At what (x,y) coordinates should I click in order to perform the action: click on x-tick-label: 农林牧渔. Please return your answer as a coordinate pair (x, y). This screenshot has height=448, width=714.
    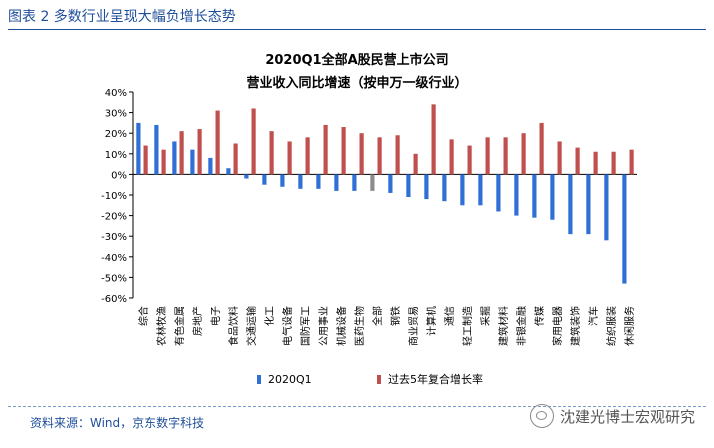
    Looking at the image, I should click on (161, 326).